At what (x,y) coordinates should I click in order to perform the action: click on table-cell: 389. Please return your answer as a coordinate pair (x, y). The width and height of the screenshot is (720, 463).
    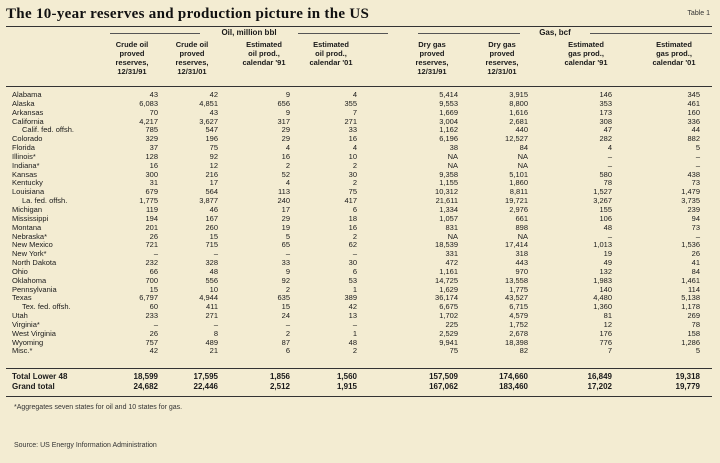
    Looking at the image, I should click on (350, 298).